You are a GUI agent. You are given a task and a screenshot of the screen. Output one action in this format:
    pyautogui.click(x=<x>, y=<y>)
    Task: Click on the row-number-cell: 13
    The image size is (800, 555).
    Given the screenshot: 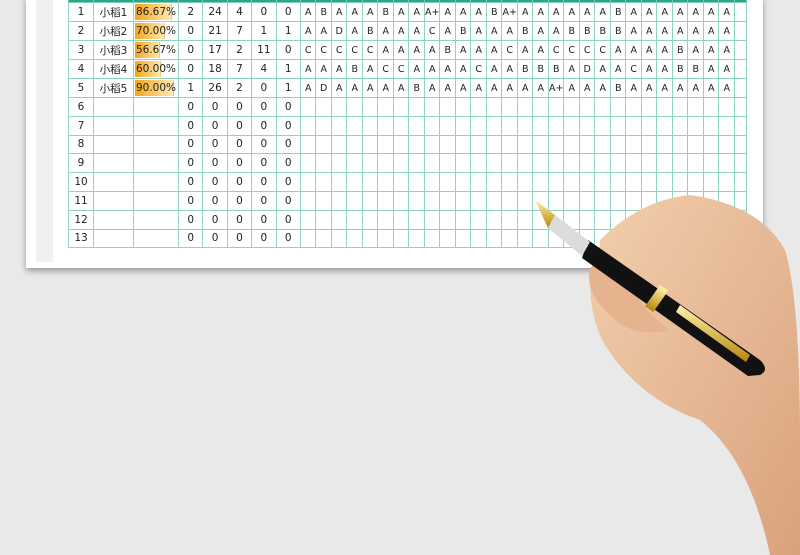 What is the action you would take?
    pyautogui.click(x=81, y=238)
    